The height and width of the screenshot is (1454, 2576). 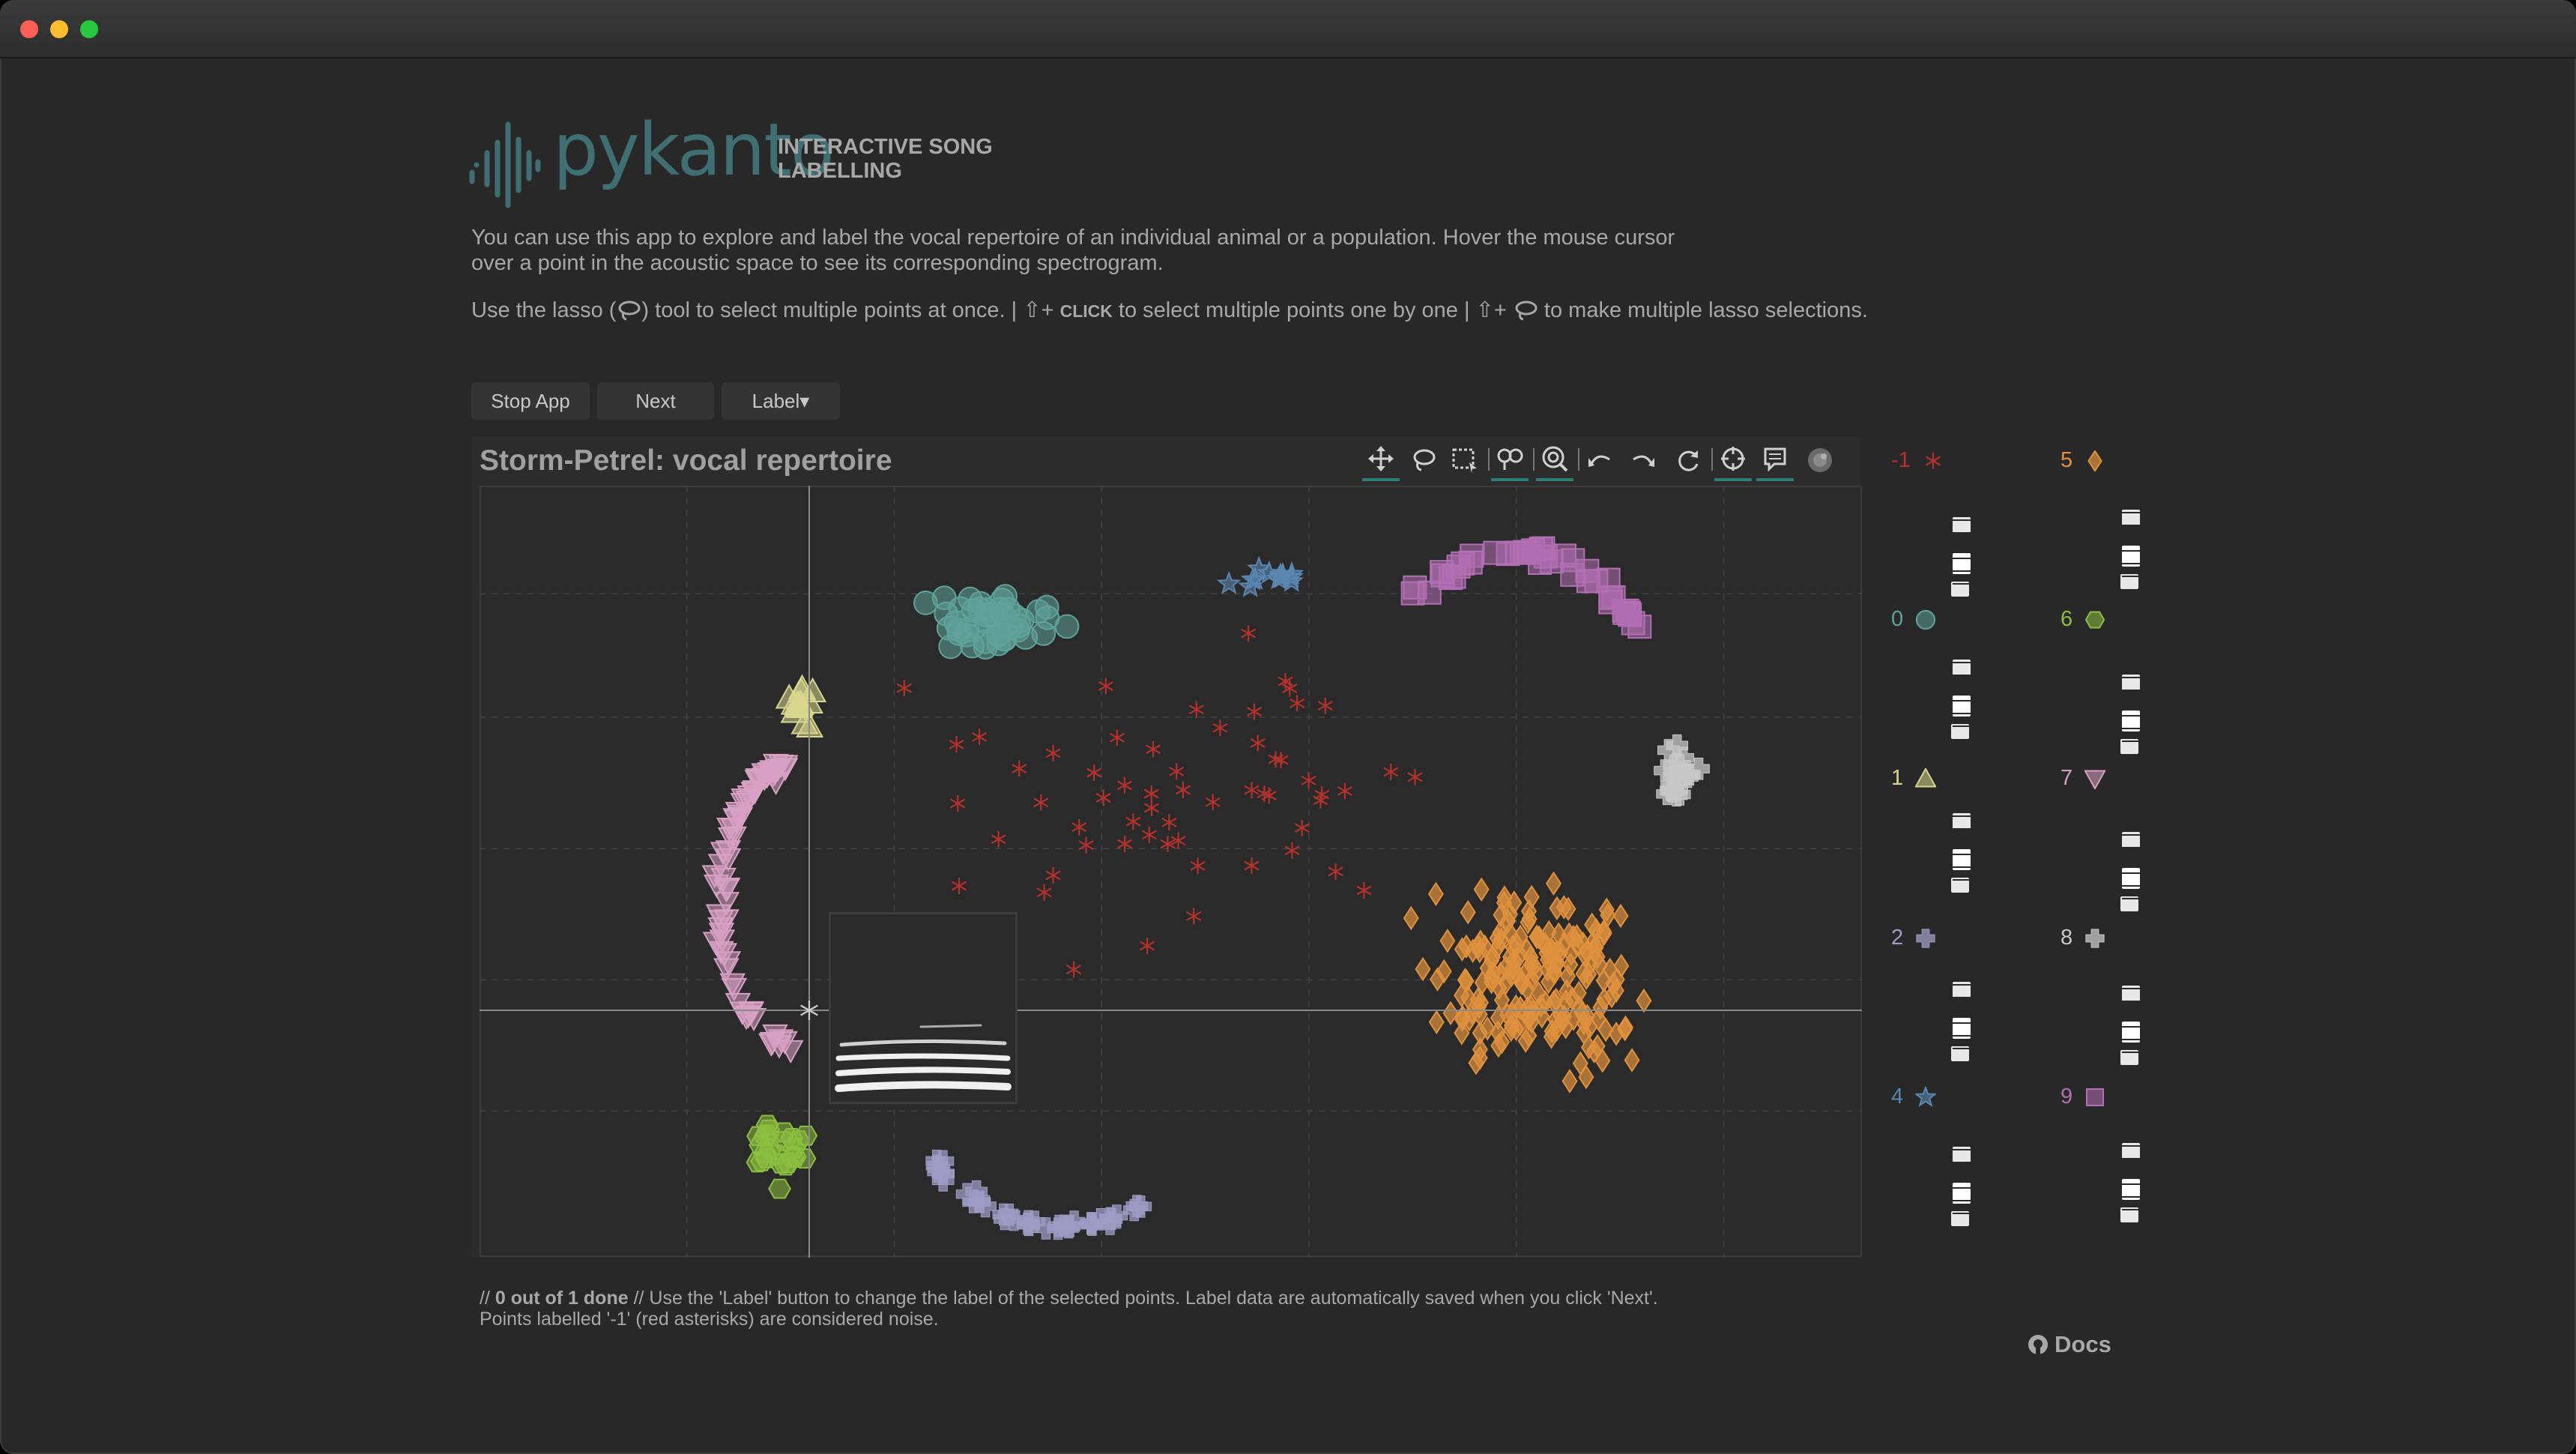 What do you see at coordinates (1510, 460) in the screenshot?
I see `box-zoom-tool` at bounding box center [1510, 460].